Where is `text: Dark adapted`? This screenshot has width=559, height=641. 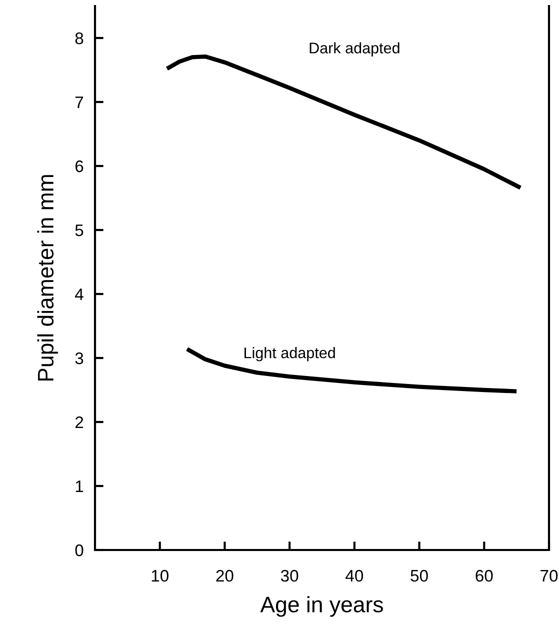 text: Dark adapted is located at coordinates (355, 49).